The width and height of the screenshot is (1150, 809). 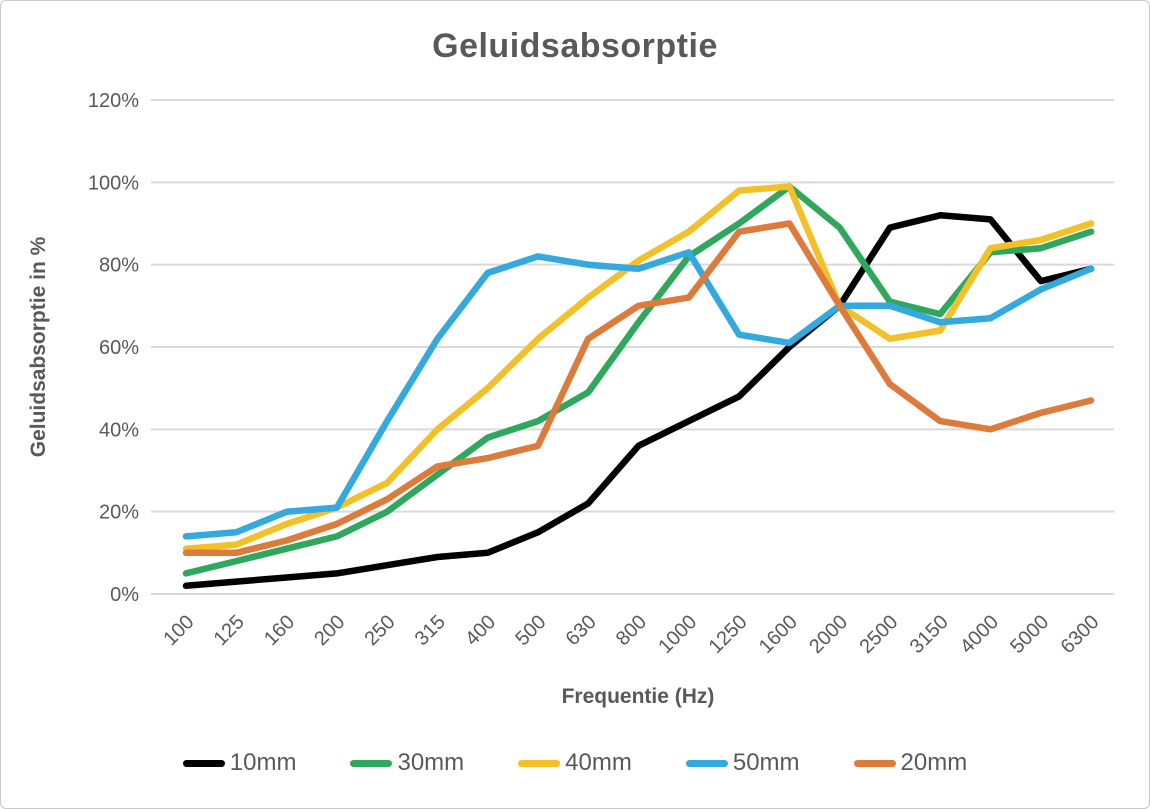 I want to click on x-axis-tick-label: 1250, so click(x=728, y=634).